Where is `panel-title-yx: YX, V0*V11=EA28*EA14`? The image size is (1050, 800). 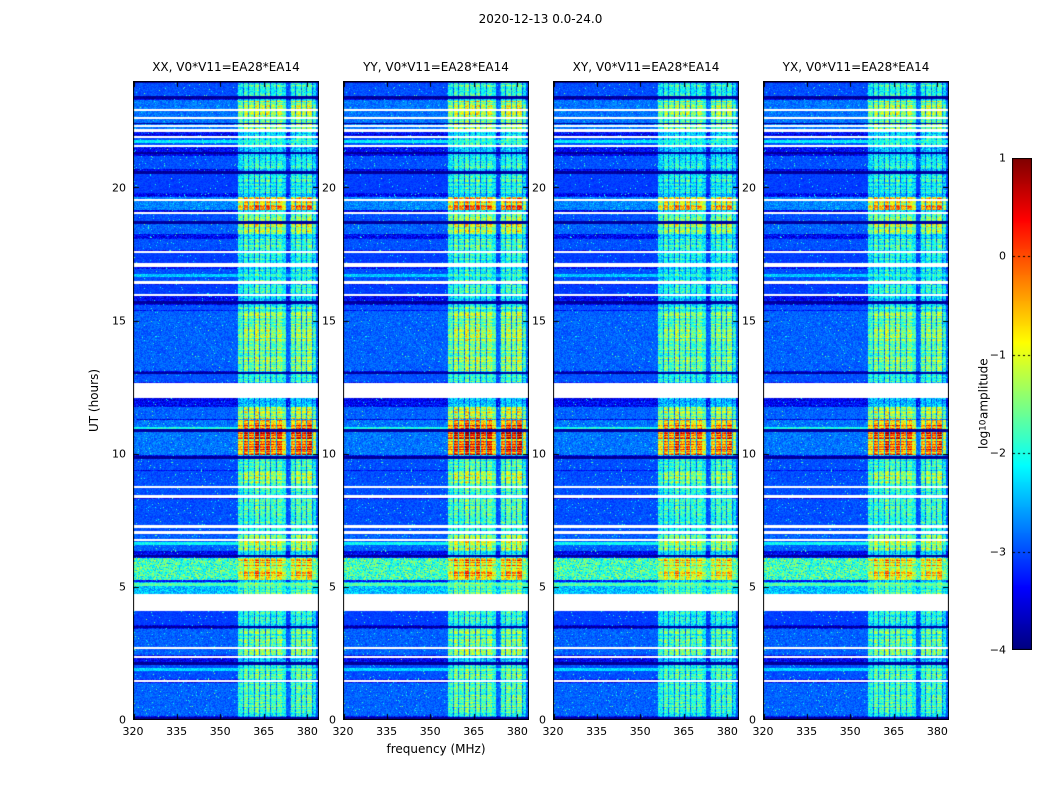 panel-title-yx: YX, V0*V11=EA28*EA14 is located at coordinates (856, 67).